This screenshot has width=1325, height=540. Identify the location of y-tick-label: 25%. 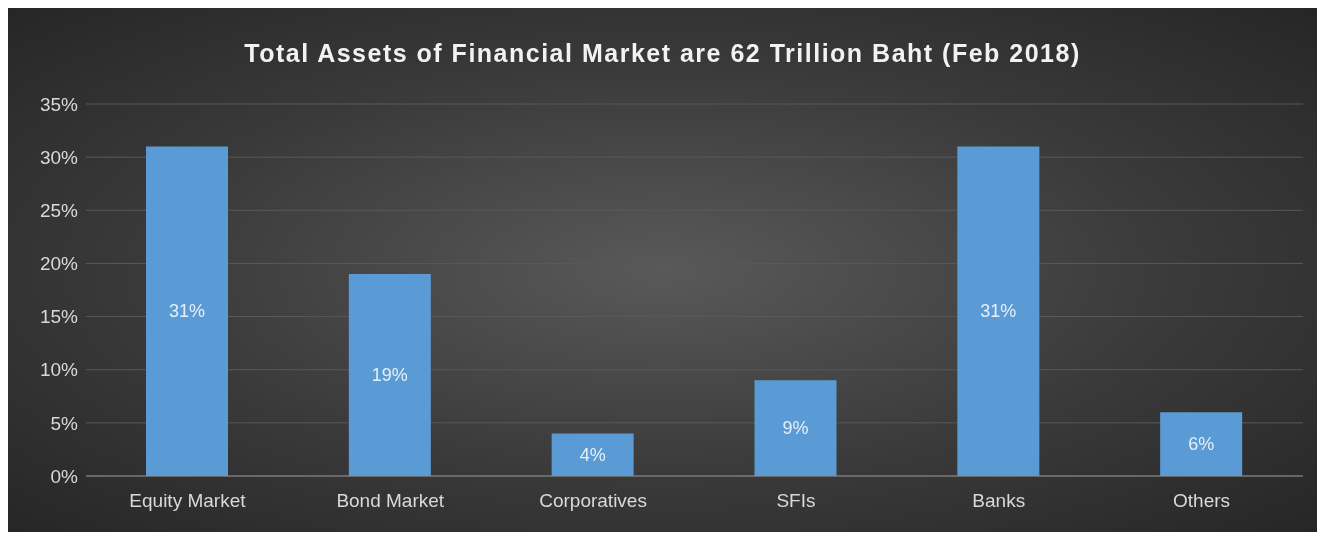
(59, 211).